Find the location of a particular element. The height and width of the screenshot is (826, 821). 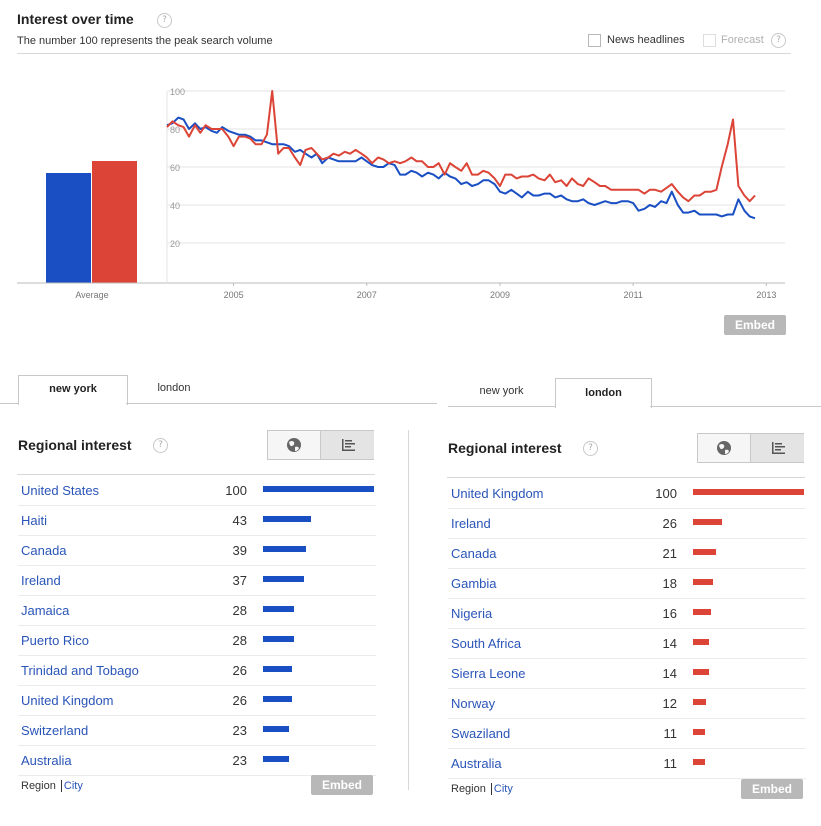

table-row: United States 100 is located at coordinates (197, 490).